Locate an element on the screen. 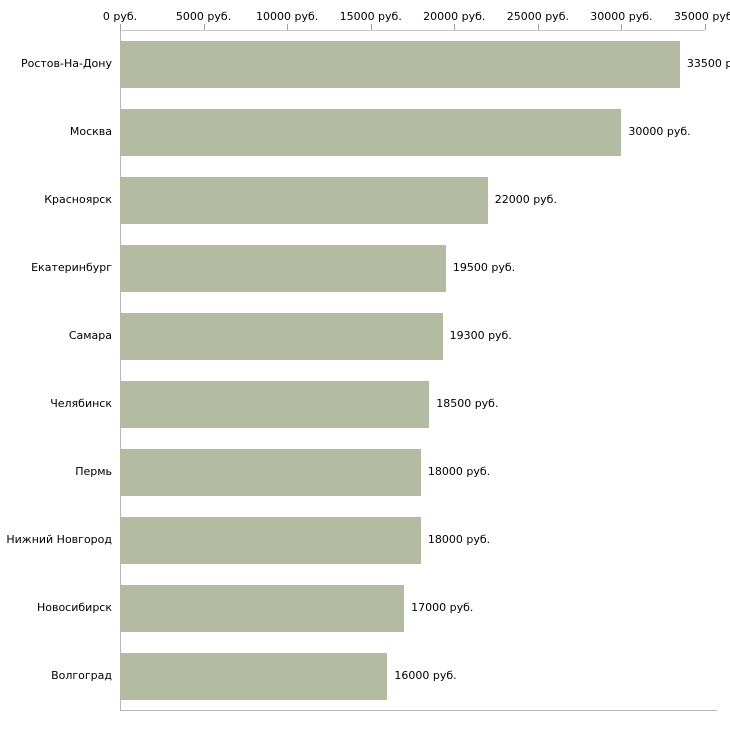  bar-value-label: 19300 руб. is located at coordinates (480, 335).